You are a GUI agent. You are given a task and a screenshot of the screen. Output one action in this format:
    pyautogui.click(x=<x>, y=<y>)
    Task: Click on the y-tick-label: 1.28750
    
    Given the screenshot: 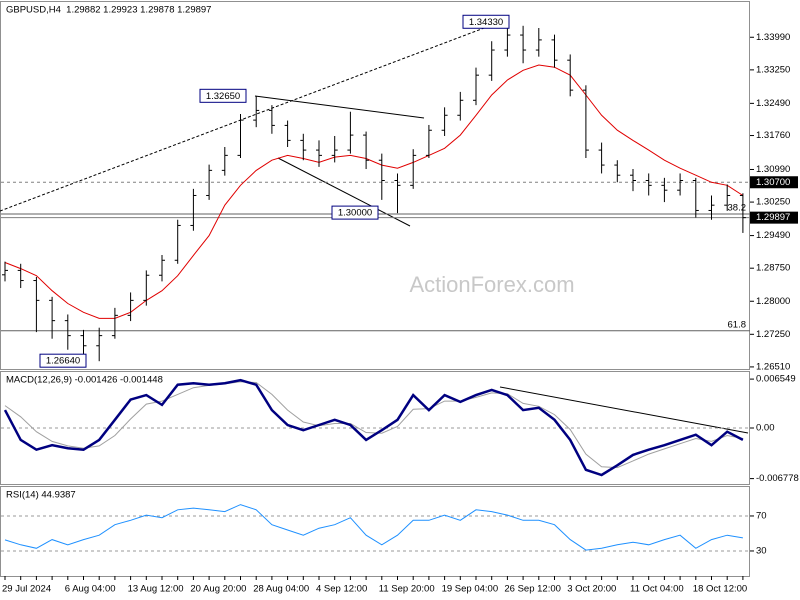 What is the action you would take?
    pyautogui.click(x=773, y=268)
    